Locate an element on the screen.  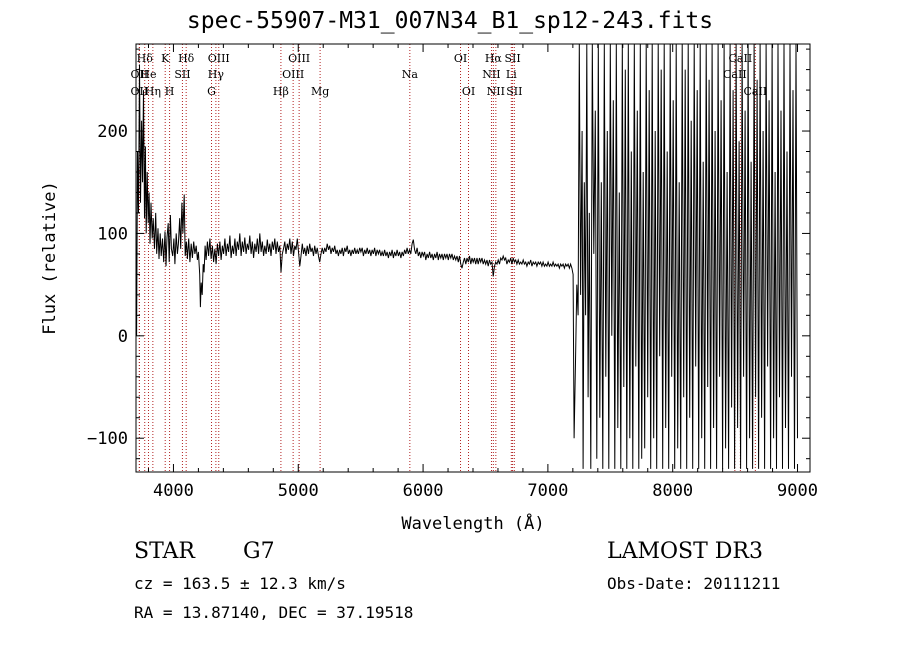
spectral-line-label: Li is located at coordinates (511, 74).